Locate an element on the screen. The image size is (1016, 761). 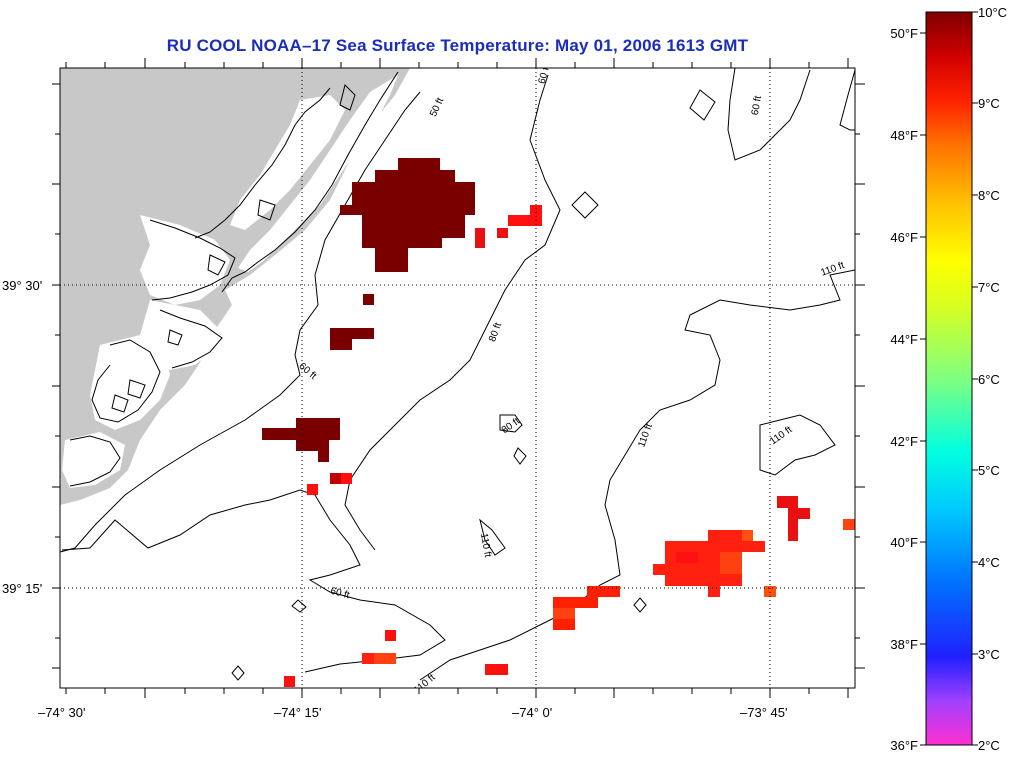
colorbar-label-f: 40°F is located at coordinates (904, 542).